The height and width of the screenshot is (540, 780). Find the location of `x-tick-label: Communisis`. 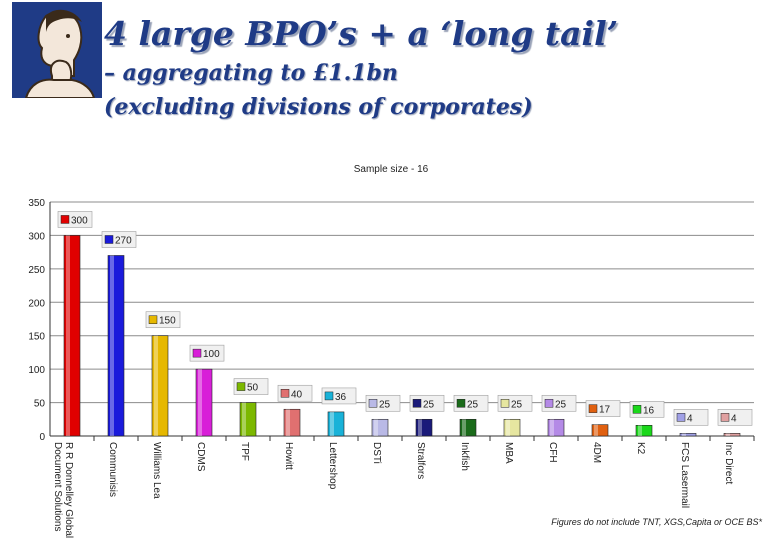

x-tick-label: Communisis is located at coordinates (112, 469).